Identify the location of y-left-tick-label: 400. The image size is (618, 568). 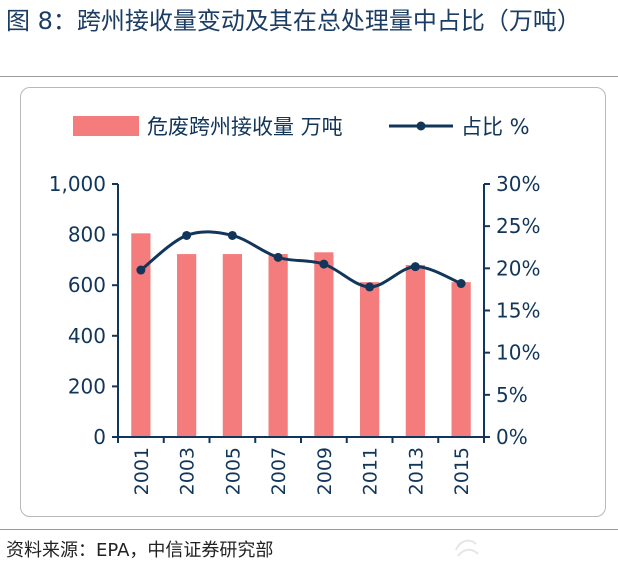
(87, 336).